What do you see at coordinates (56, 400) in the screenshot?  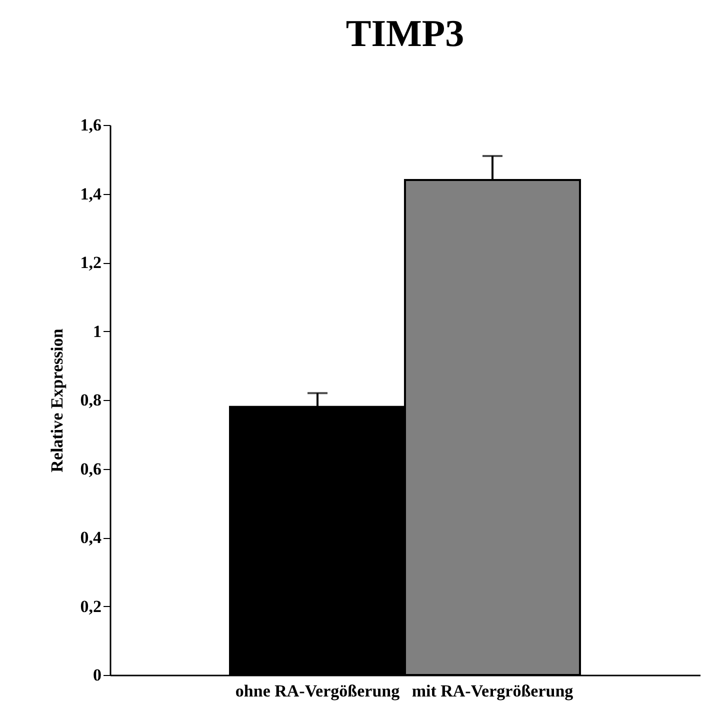 I see `y-axis-title: Relative Expression` at bounding box center [56, 400].